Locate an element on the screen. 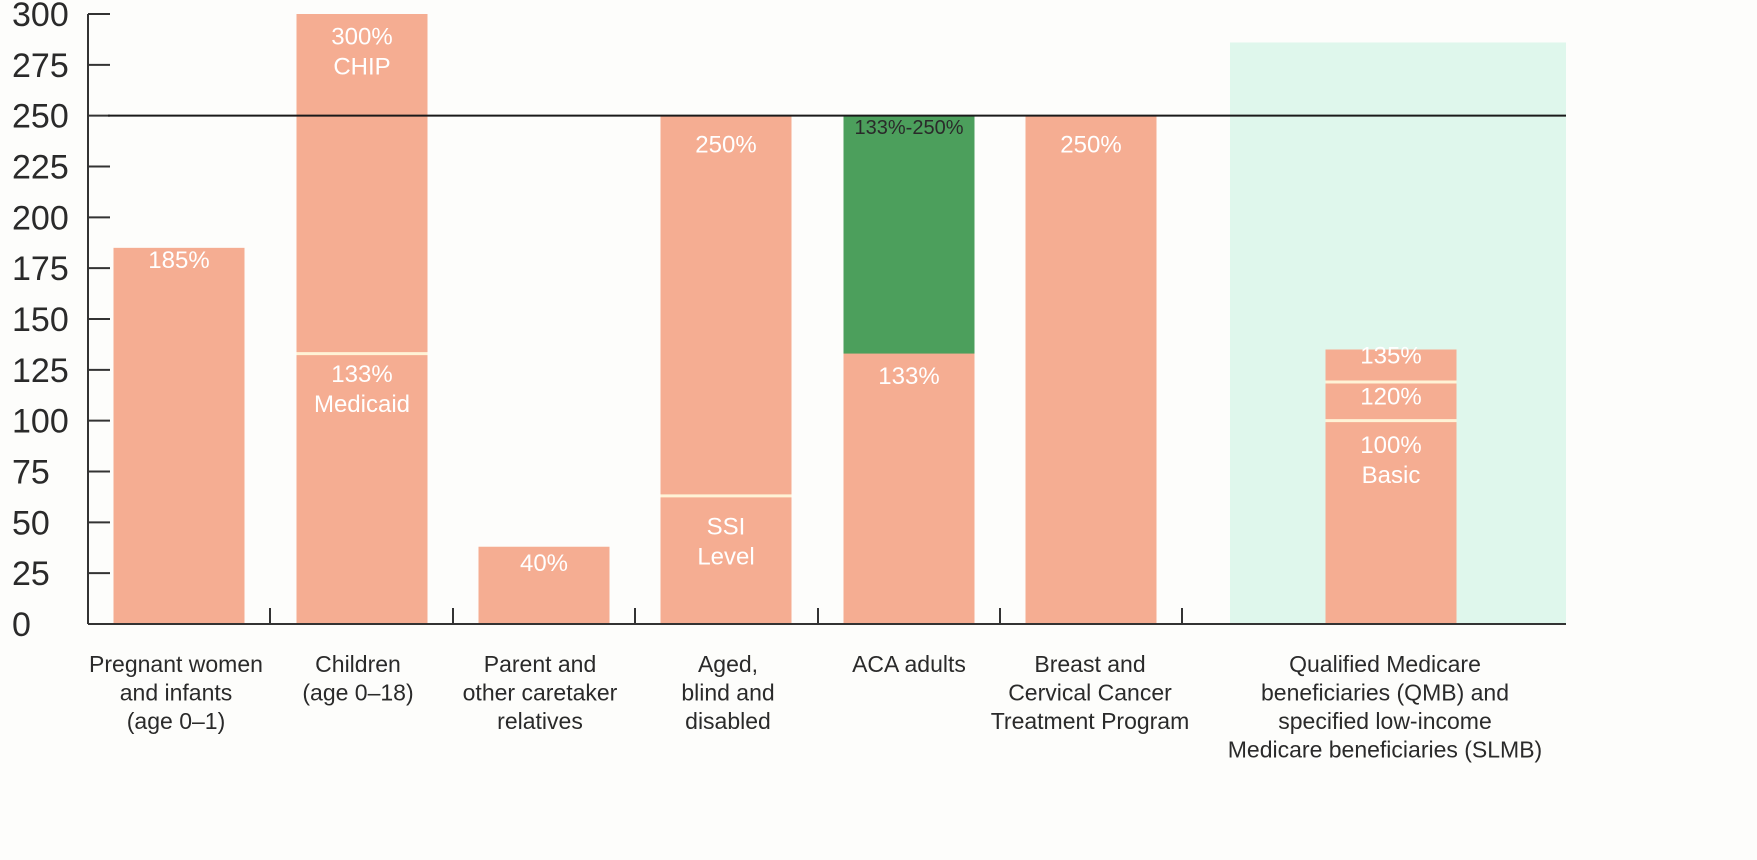  bar-6-label-1: 250% is located at coordinates (1090, 144).